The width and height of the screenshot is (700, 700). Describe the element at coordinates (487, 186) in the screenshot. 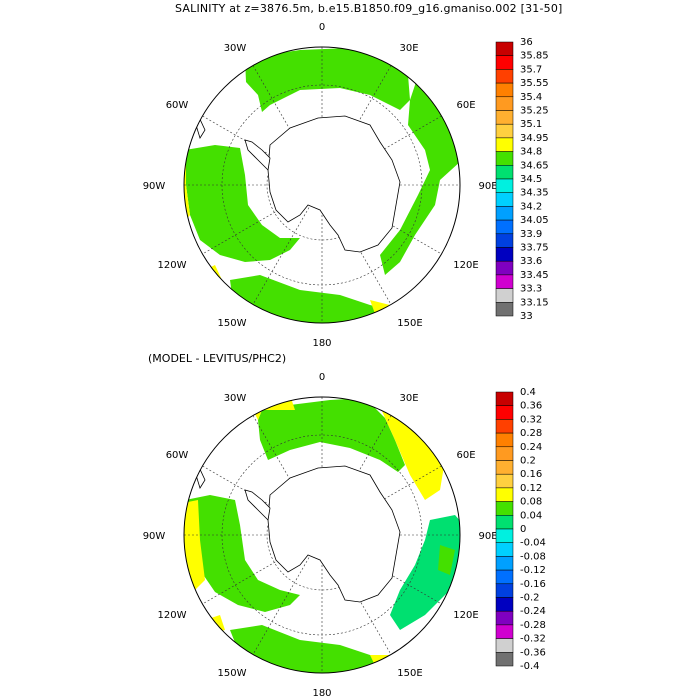

I see `salinity-lon-label-90e: 90E` at that location.